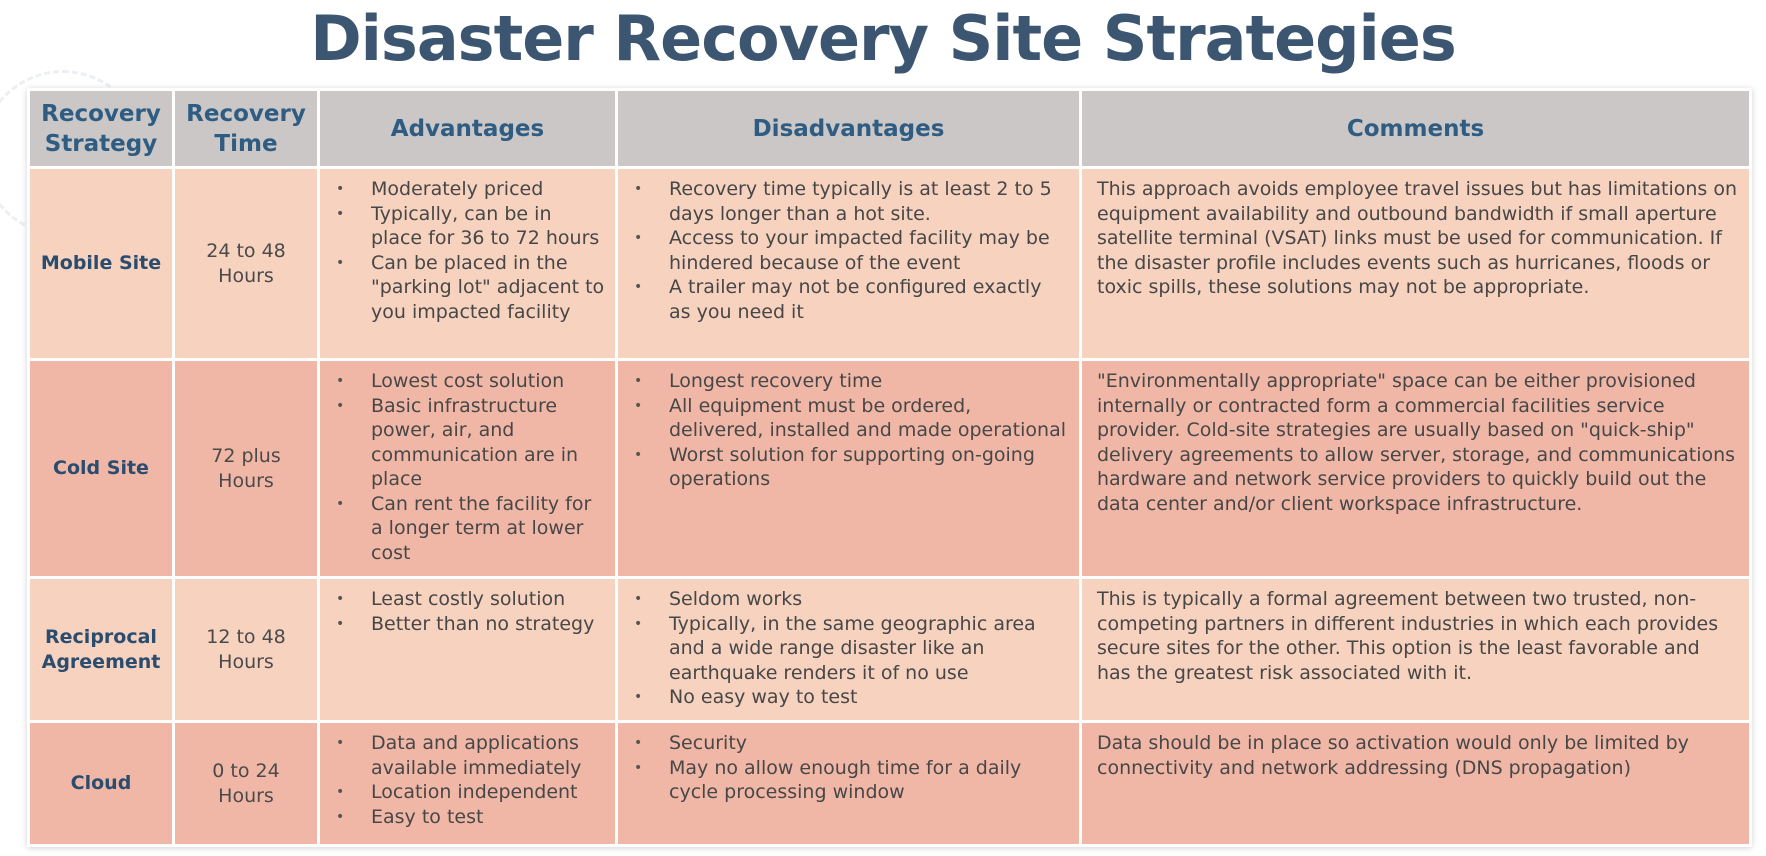 This screenshot has width=1766, height=856. What do you see at coordinates (850, 381) in the screenshot?
I see `list-item: Longest recovery time` at bounding box center [850, 381].